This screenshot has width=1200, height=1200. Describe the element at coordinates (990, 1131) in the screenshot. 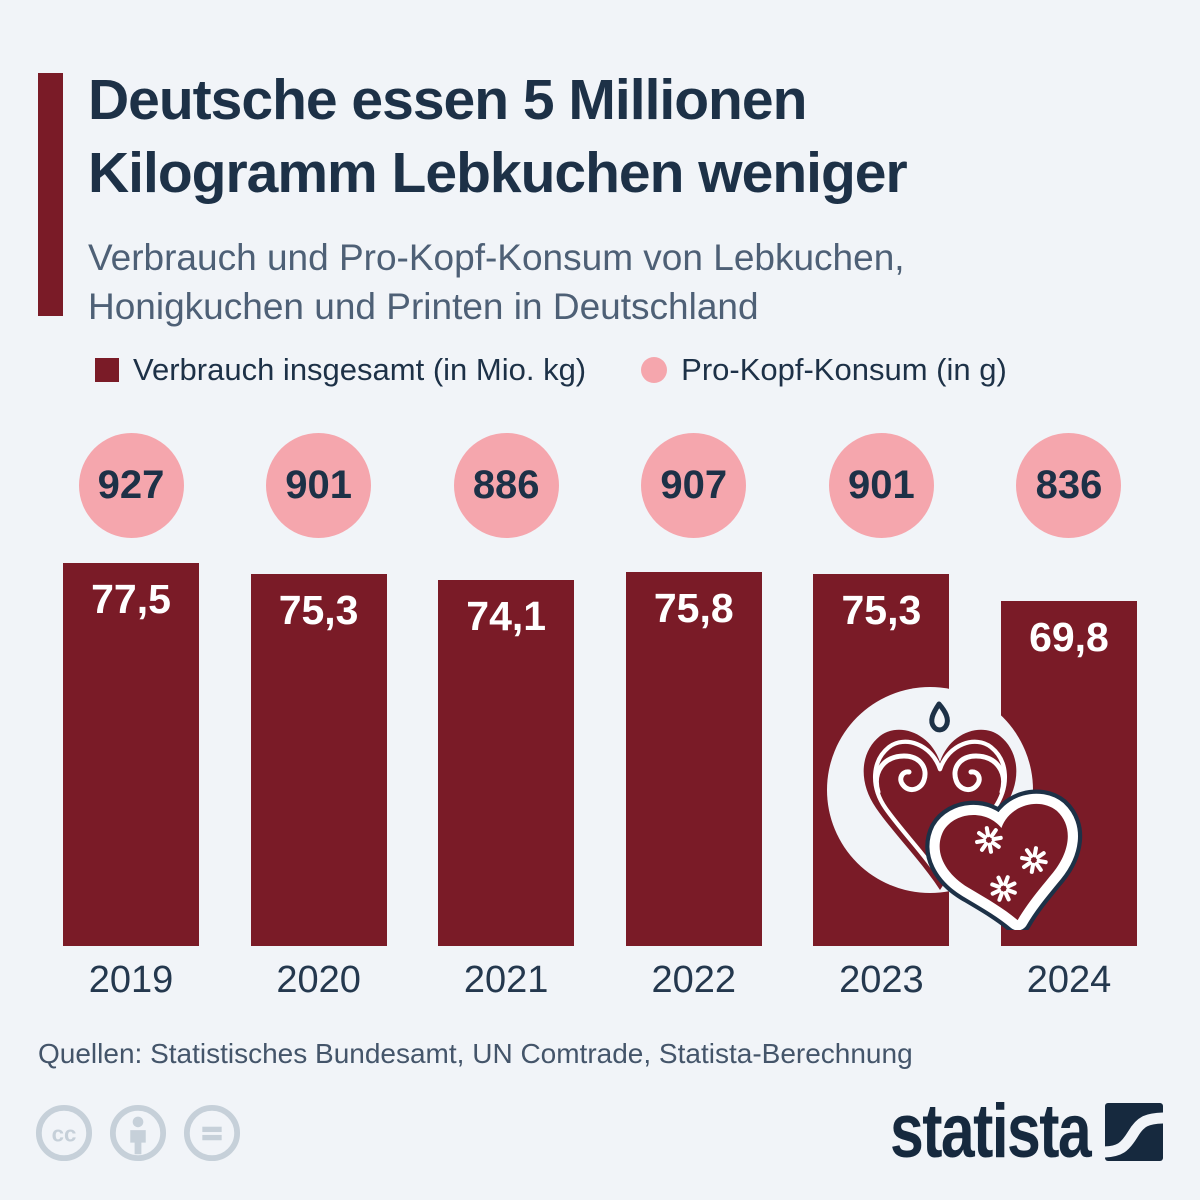

I see `statista-wordmark: statista` at that location.